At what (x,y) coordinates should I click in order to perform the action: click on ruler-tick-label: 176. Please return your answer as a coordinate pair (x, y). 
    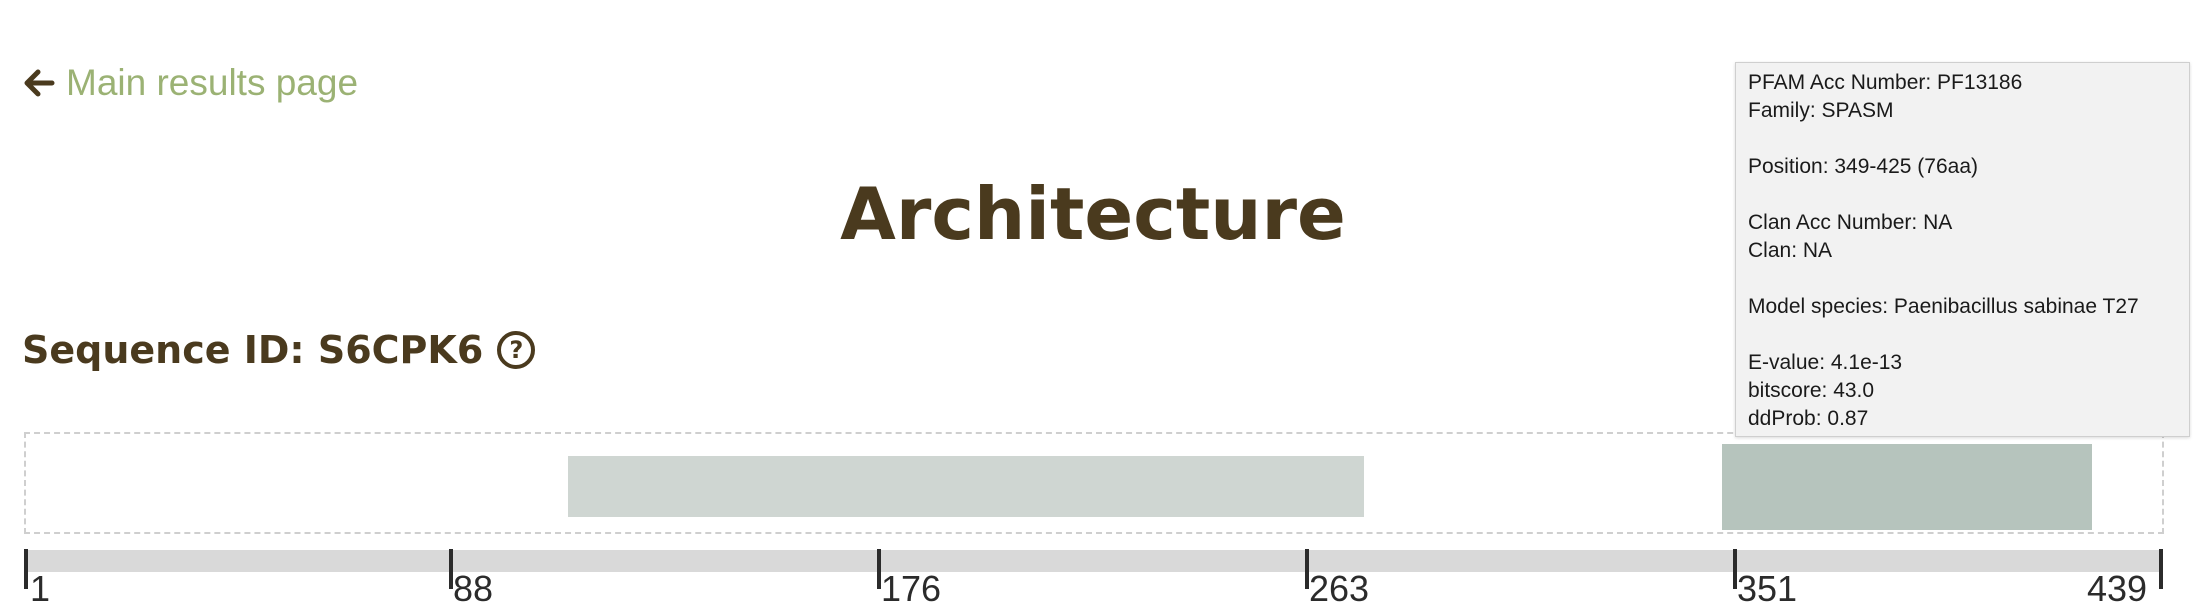
    Looking at the image, I should click on (911, 588).